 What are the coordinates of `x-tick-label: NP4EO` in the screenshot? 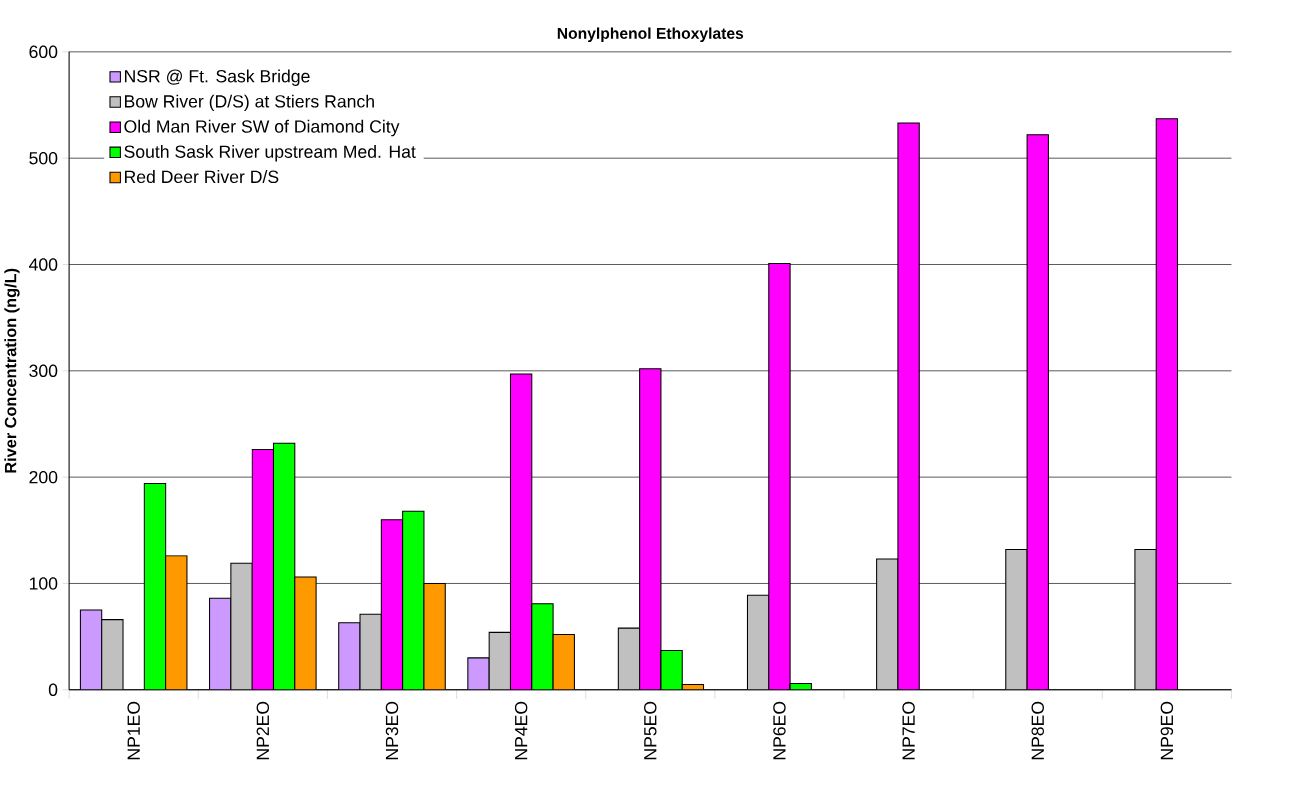 It's located at (521, 730).